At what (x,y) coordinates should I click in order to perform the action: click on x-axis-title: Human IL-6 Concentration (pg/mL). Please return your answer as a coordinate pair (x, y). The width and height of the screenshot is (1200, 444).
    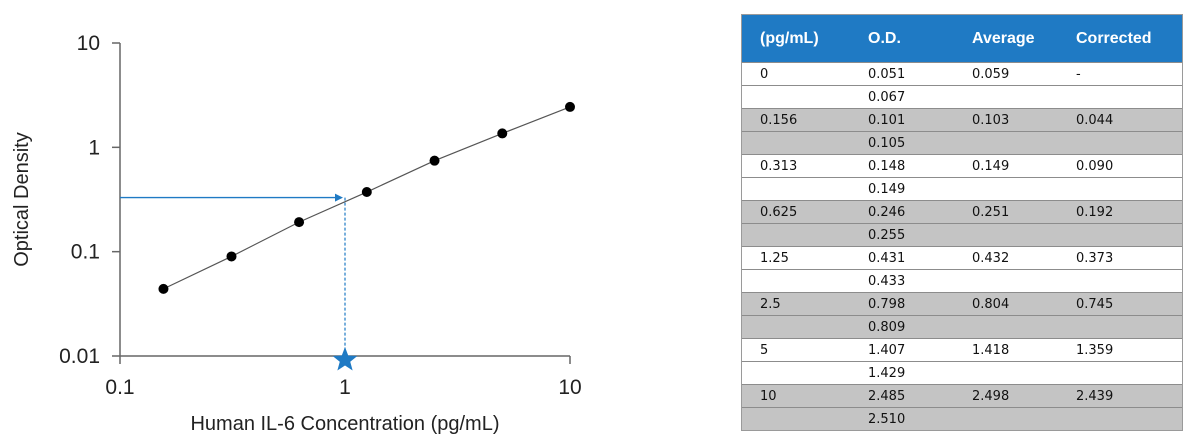
    Looking at the image, I should click on (344, 424).